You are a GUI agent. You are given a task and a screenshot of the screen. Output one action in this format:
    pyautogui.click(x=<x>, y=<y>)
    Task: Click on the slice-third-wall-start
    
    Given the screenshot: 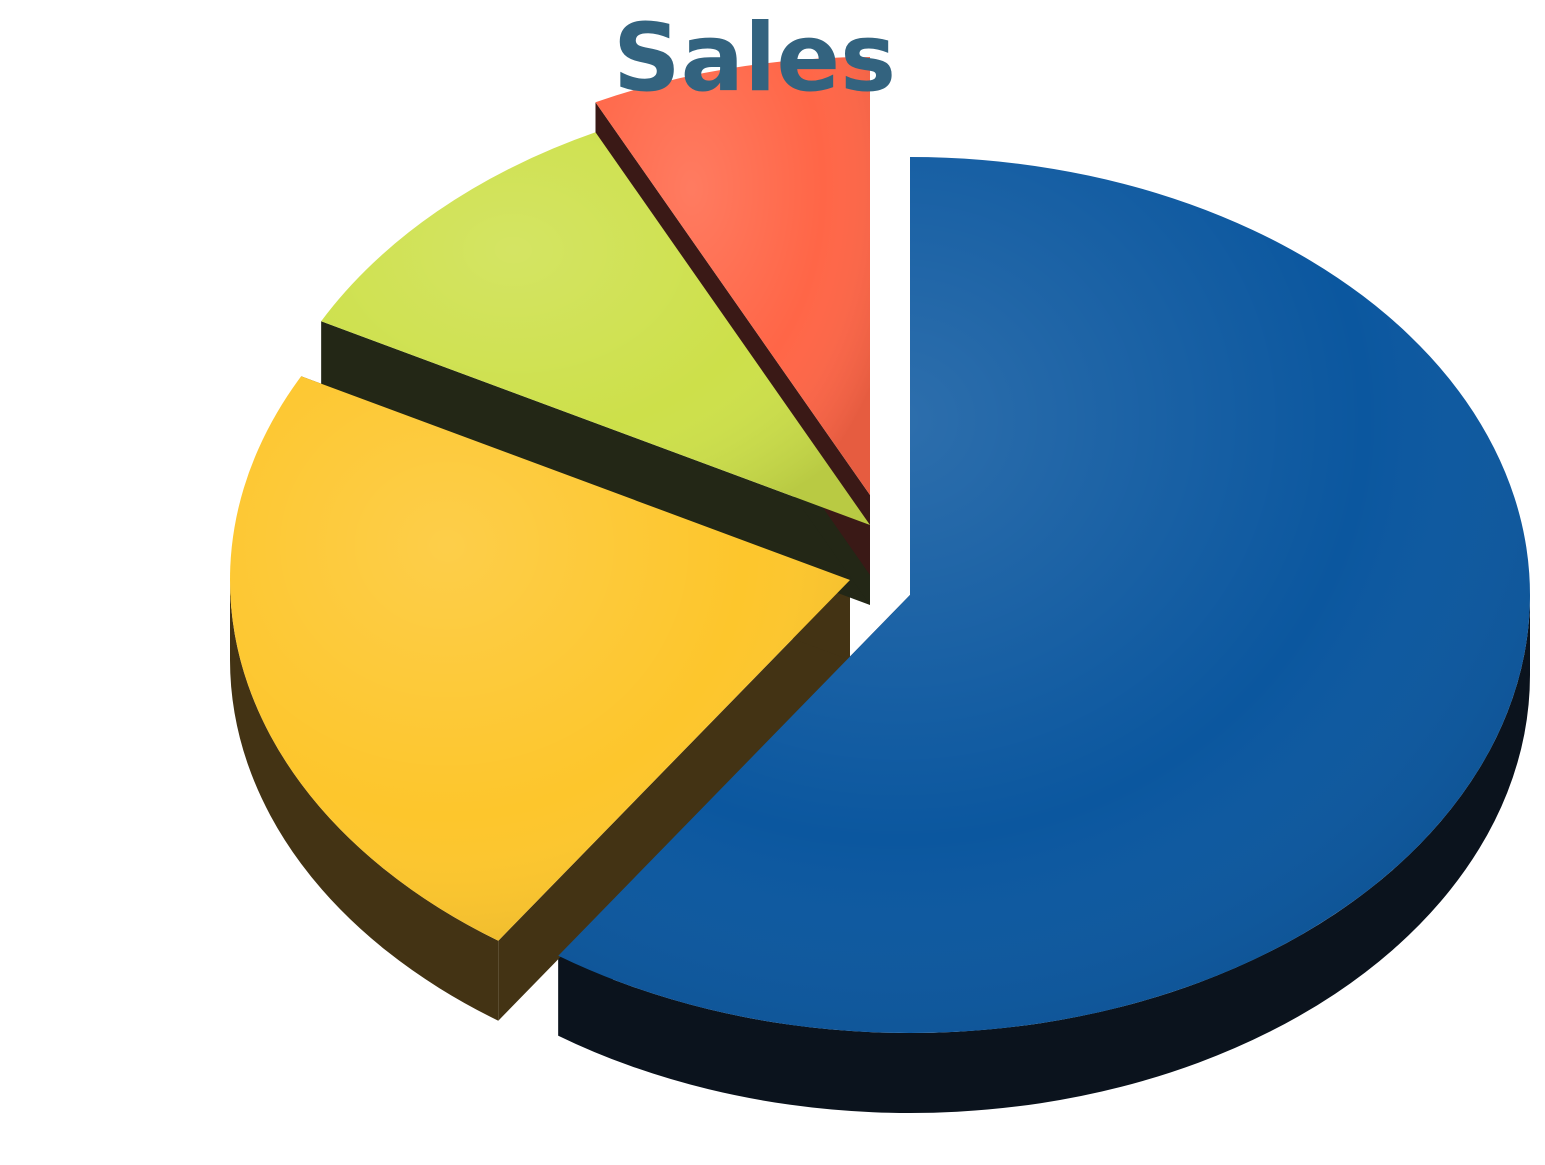 What is the action you would take?
    pyautogui.click(x=595, y=463)
    